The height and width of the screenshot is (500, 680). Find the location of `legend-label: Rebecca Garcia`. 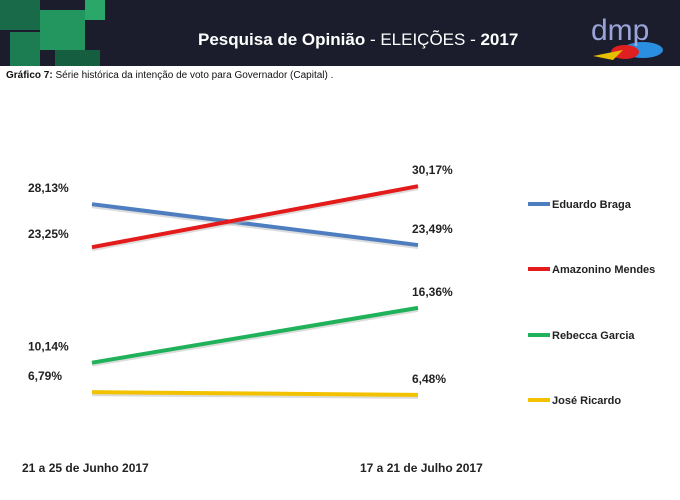

legend-label: Rebecca Garcia is located at coordinates (593, 336).